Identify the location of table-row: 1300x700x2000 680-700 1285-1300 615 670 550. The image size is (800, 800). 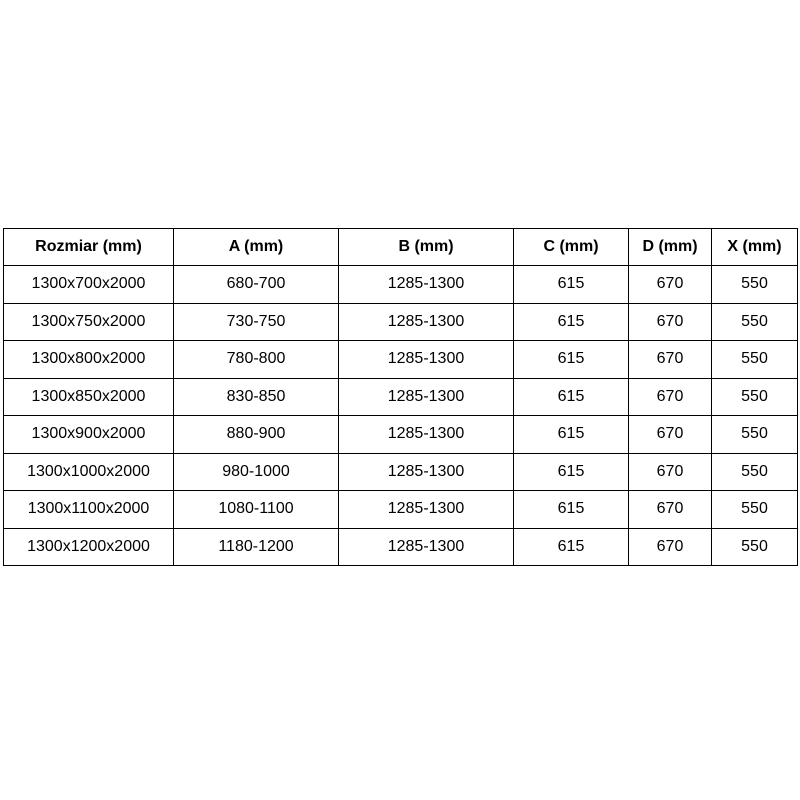
(400, 284).